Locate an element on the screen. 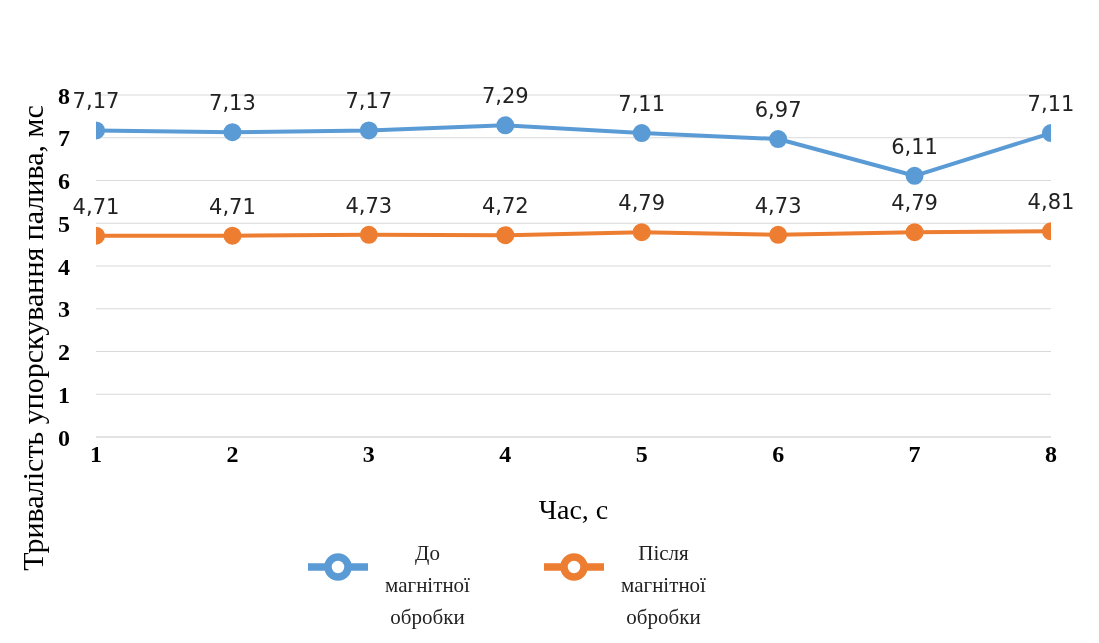 The image size is (1099, 643). legend-label: Після магнітної обробки is located at coordinates (663, 585).